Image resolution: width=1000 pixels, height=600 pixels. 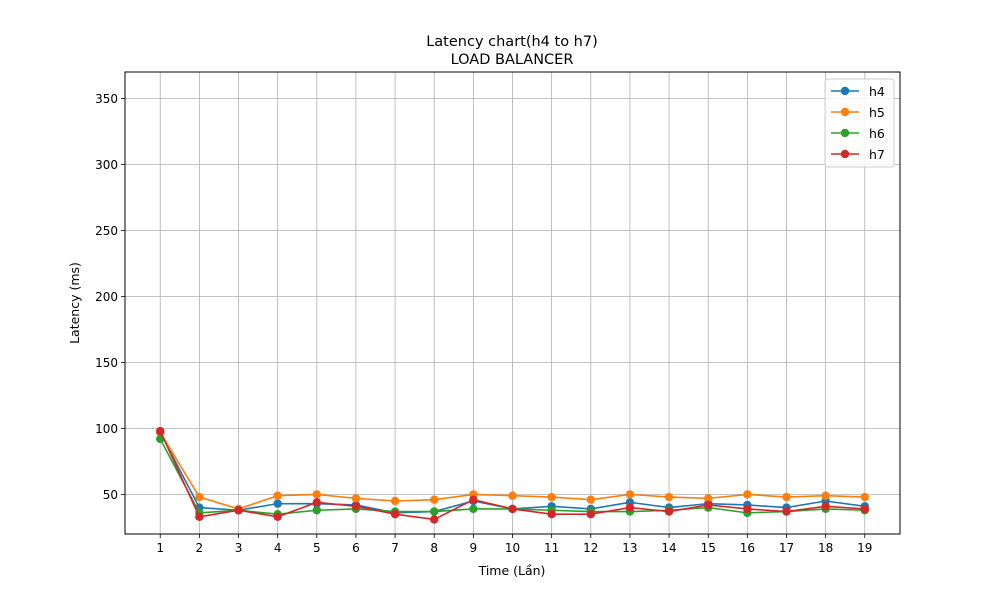 I want to click on y-tick-label: 350, so click(x=106, y=99).